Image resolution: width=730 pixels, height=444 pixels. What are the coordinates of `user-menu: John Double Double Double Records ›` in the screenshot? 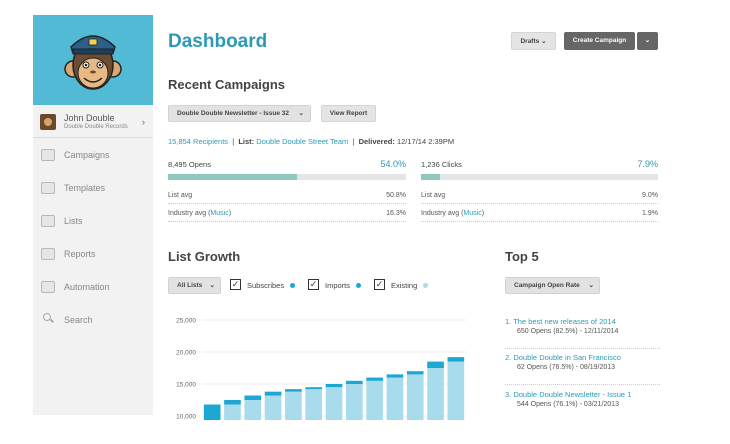 It's located at (93, 123).